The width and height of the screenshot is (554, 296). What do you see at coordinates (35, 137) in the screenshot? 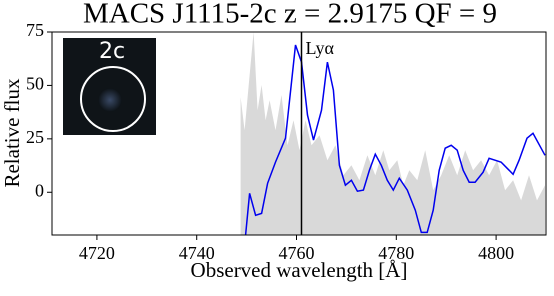
I see `y-tick-label: 25` at bounding box center [35, 137].